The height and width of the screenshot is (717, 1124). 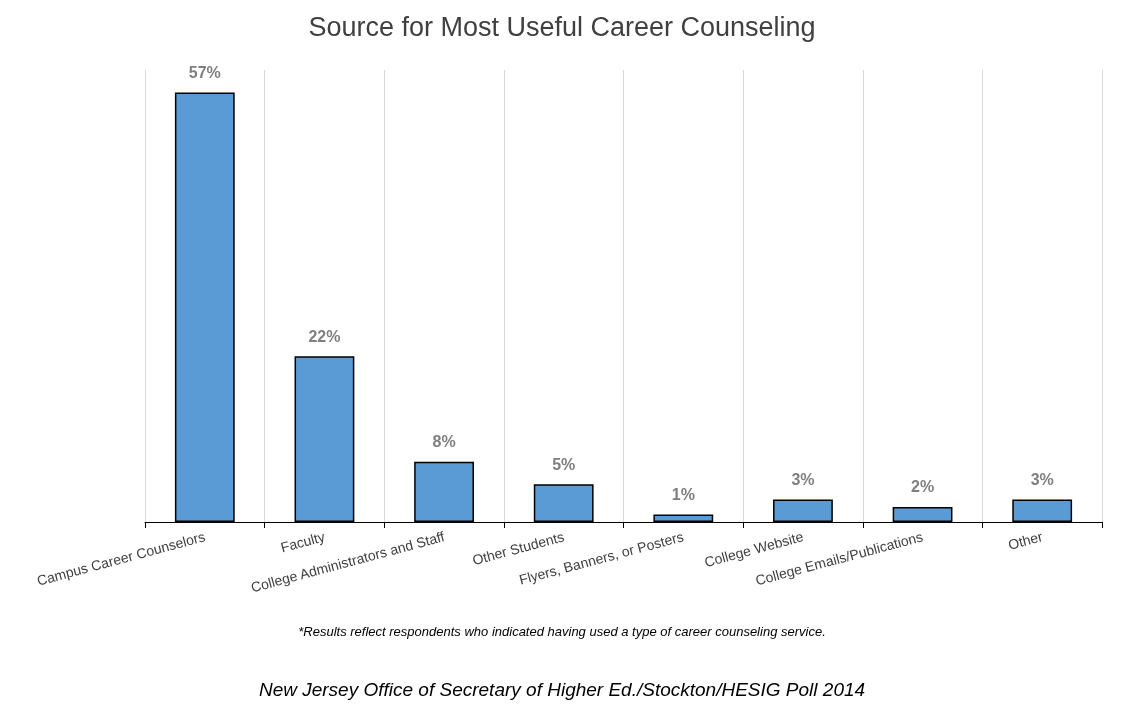 I want to click on text: *Results reflect respondents who indicated having used a type of career counseling service., so click(x=562, y=631).